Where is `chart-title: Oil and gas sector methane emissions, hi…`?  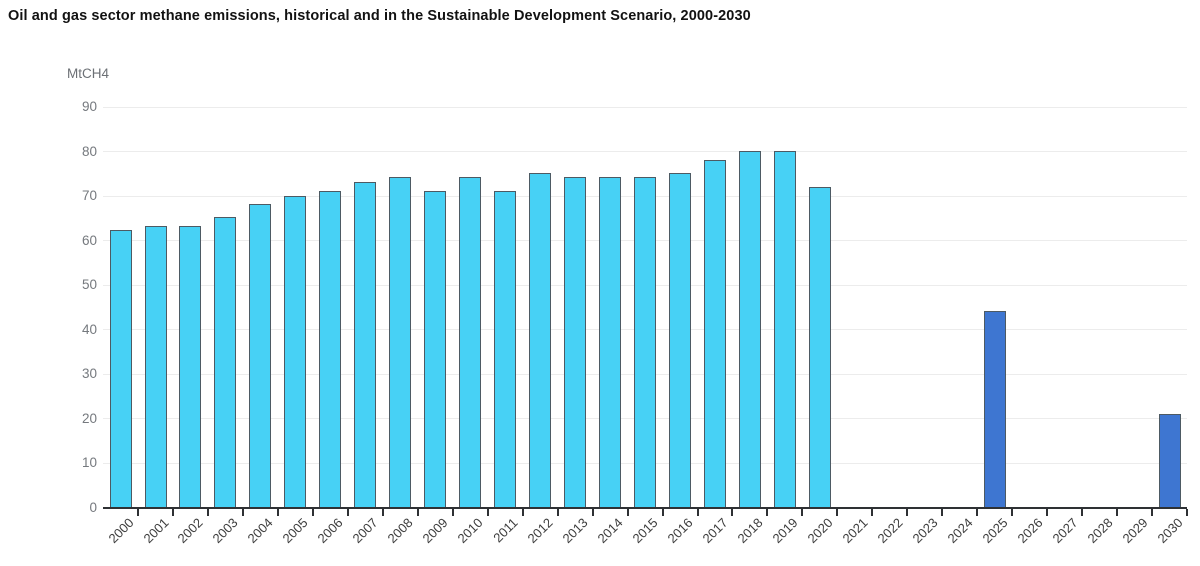
chart-title: Oil and gas sector methane emissions, hi… is located at coordinates (379, 16).